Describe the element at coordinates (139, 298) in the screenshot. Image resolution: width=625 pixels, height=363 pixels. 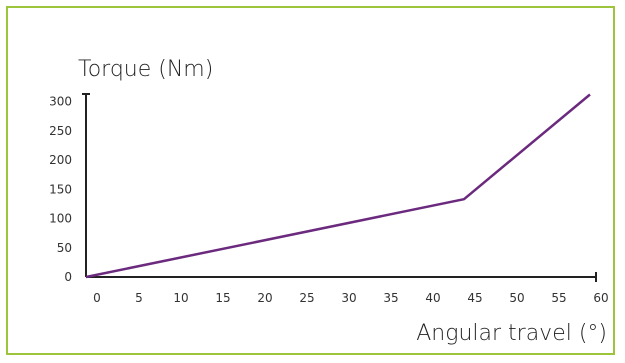
I see `x-tick-label: 5` at that location.